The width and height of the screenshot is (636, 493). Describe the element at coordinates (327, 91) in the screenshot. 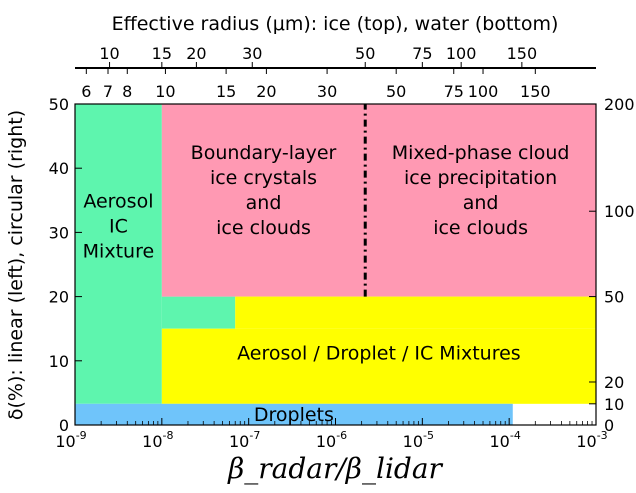

I see `water-tick-label-6: 30` at that location.